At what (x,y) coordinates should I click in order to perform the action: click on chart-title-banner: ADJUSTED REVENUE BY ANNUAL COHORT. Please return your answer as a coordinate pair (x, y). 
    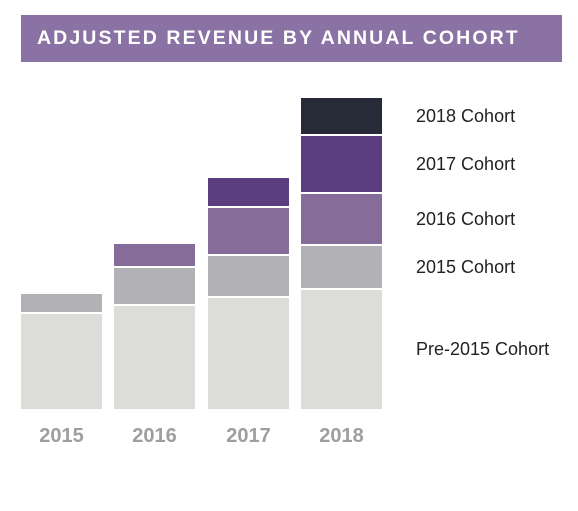
    Looking at the image, I should click on (291, 38).